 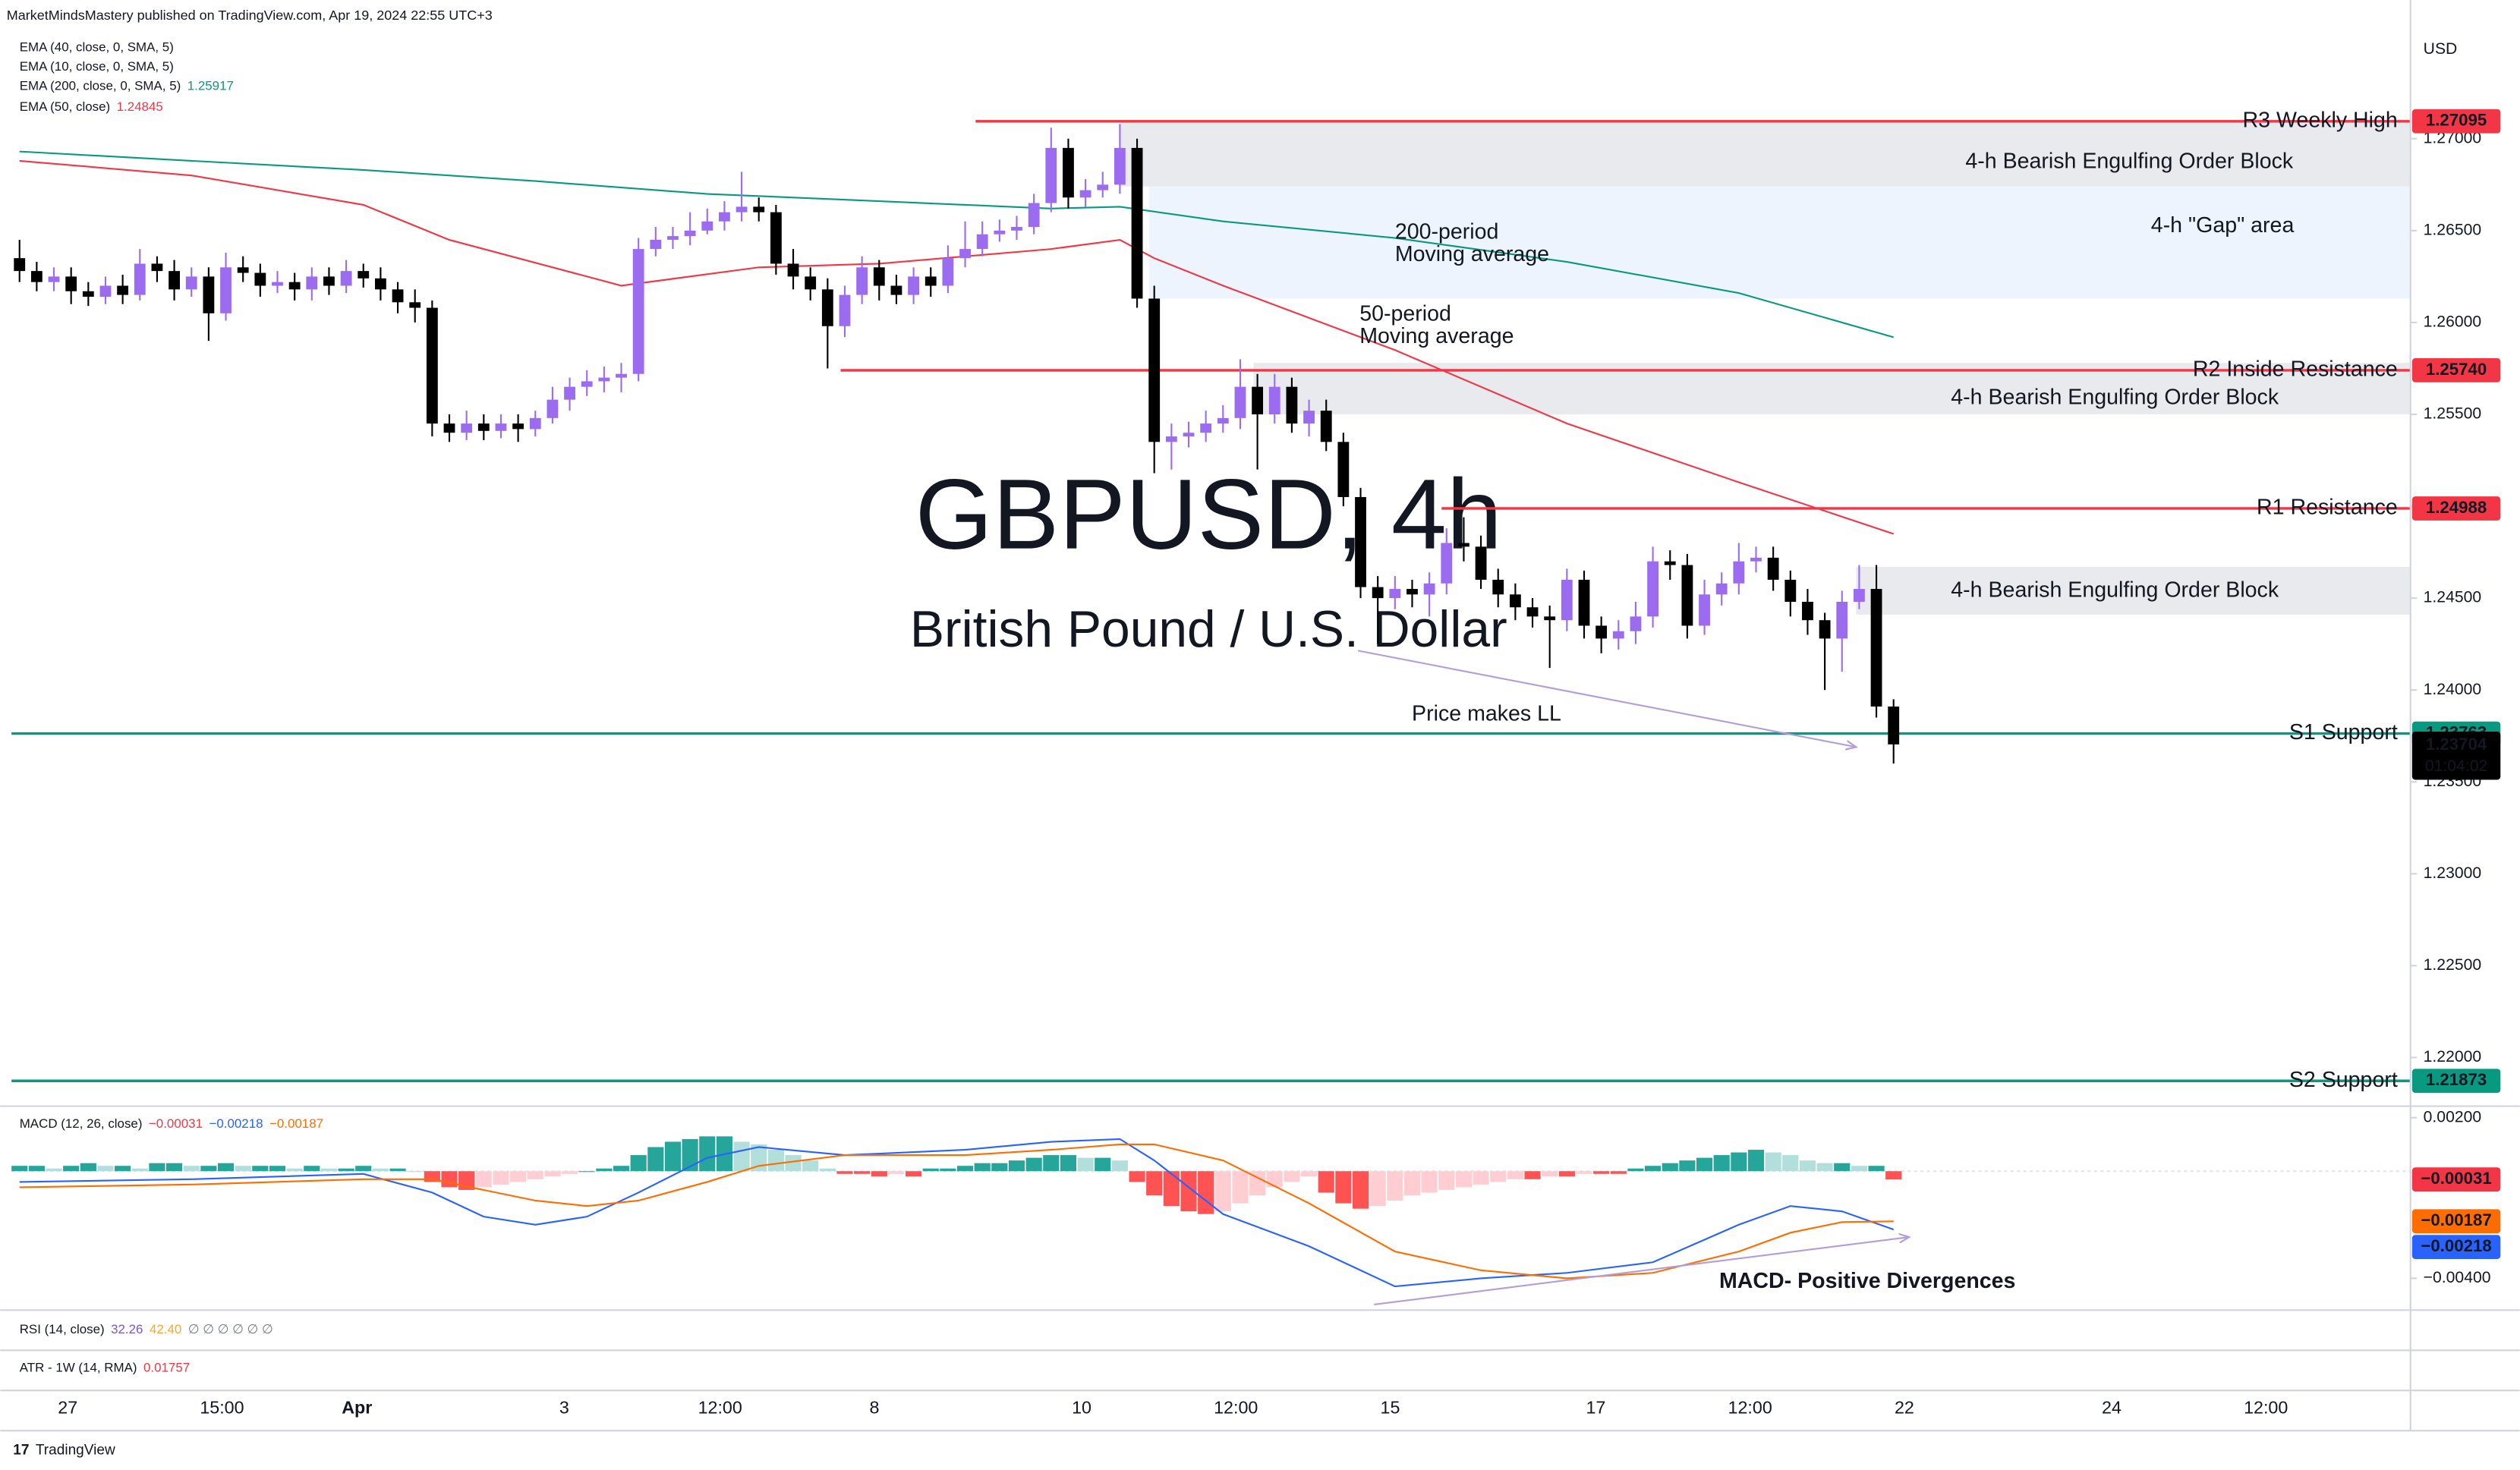 What do you see at coordinates (2327, 508) in the screenshot?
I see `level-label: R1 Resistance` at bounding box center [2327, 508].